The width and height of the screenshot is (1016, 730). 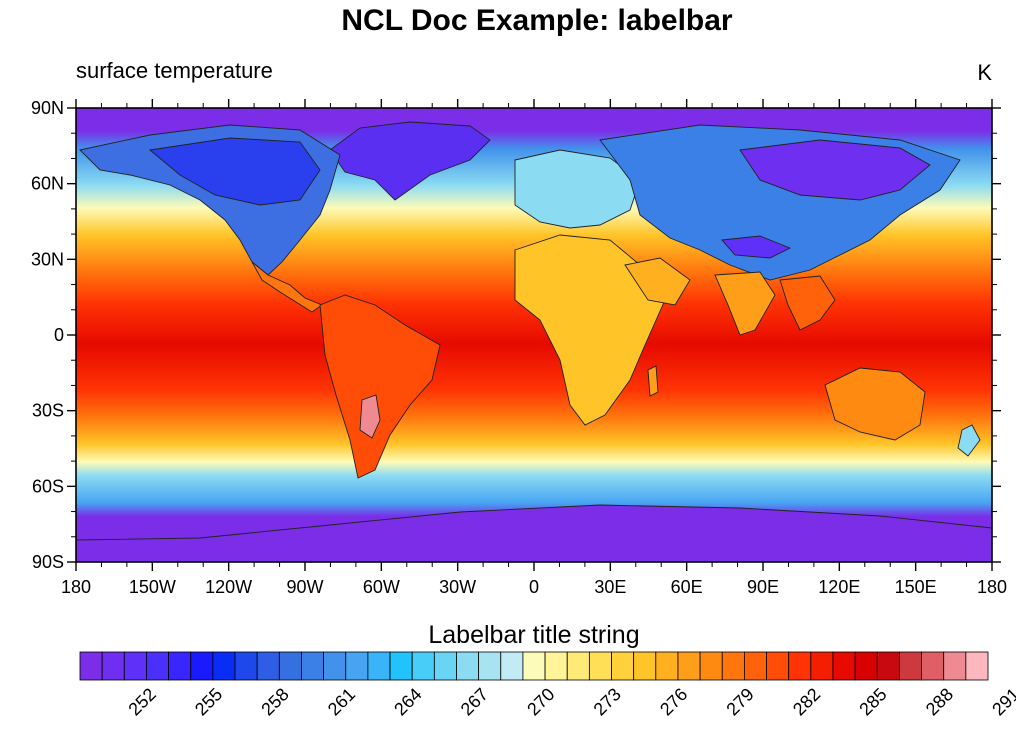 What do you see at coordinates (872, 701) in the screenshot?
I see `labelbar-tick-label: 285` at bounding box center [872, 701].